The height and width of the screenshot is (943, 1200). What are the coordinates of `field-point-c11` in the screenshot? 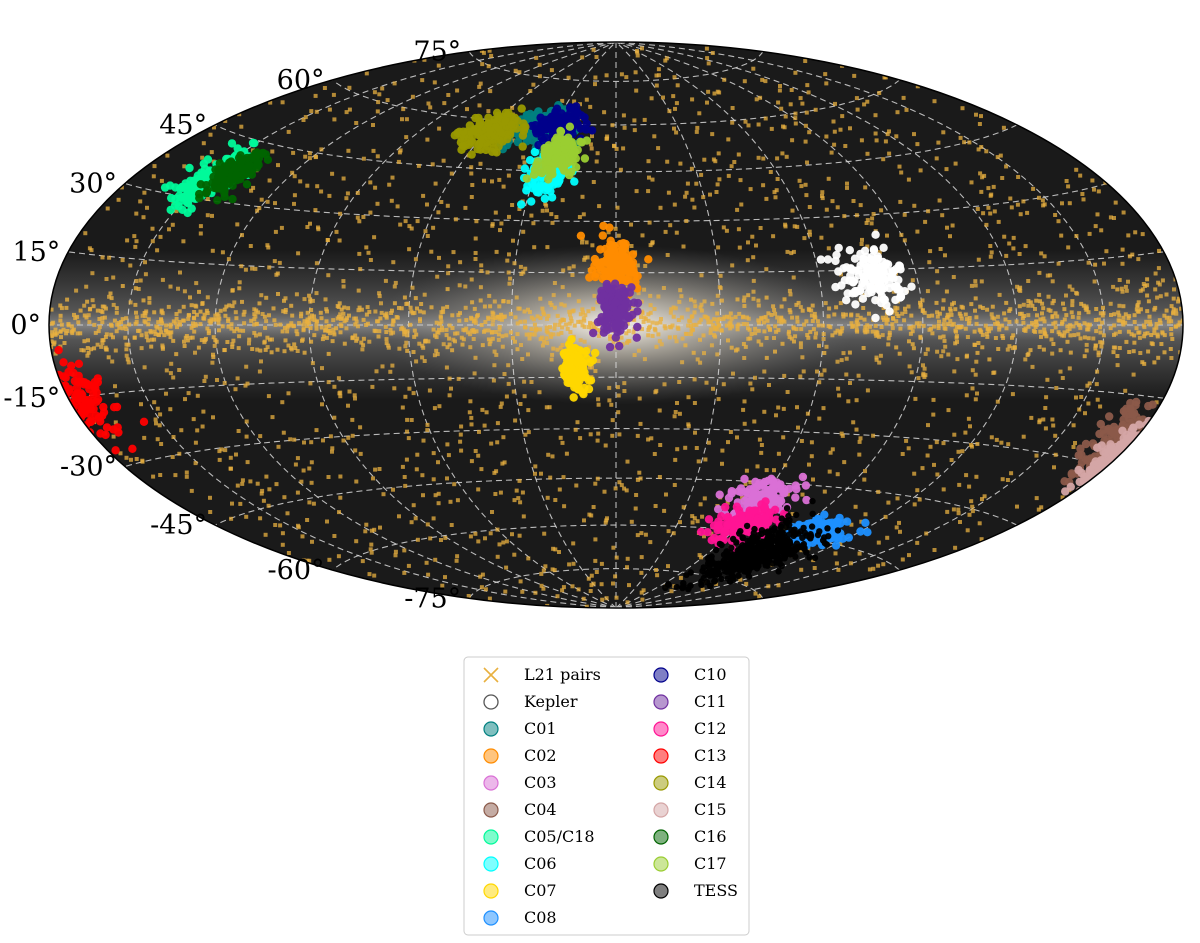 It's located at (628, 316).